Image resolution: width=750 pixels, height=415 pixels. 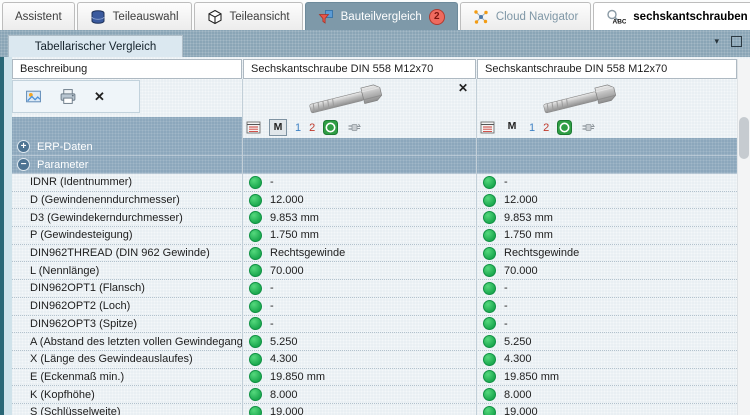 What do you see at coordinates (606, 342) in the screenshot?
I see `row-value: 5.250` at bounding box center [606, 342].